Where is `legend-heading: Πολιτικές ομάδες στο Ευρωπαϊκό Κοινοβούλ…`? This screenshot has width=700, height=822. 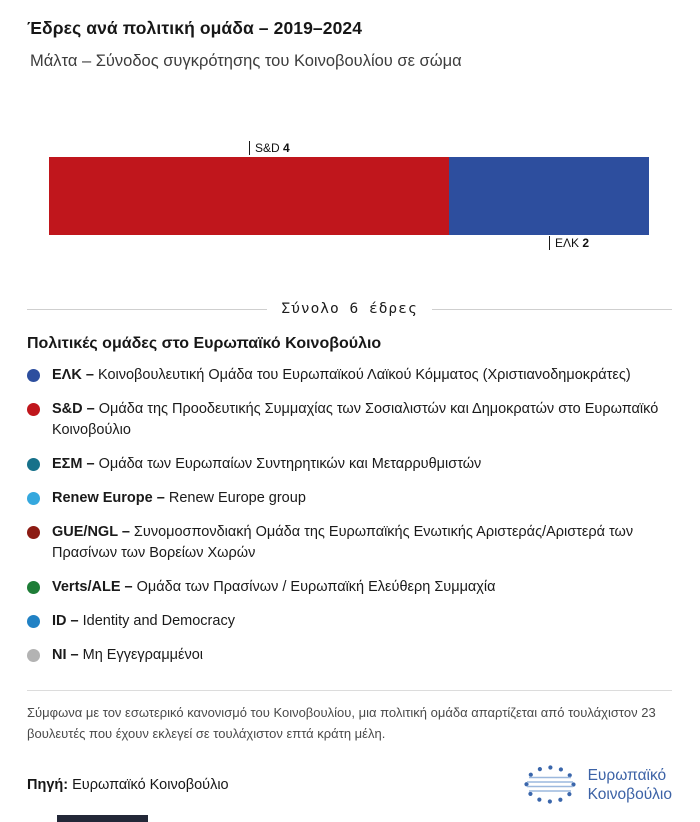
legend-heading: Πολιτικές ομάδες στο Ευρωπαϊκό Κοινοβούλ… is located at coordinates (204, 343).